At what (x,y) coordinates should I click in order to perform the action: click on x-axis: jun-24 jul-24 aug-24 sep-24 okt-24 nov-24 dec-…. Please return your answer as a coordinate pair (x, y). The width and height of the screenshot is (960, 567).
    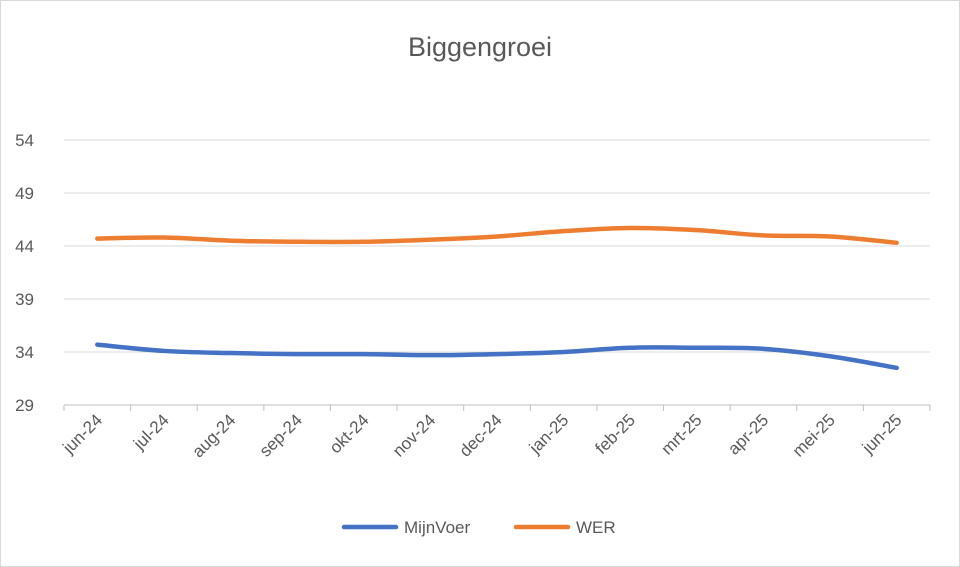
    Looking at the image, I should click on (495, 432).